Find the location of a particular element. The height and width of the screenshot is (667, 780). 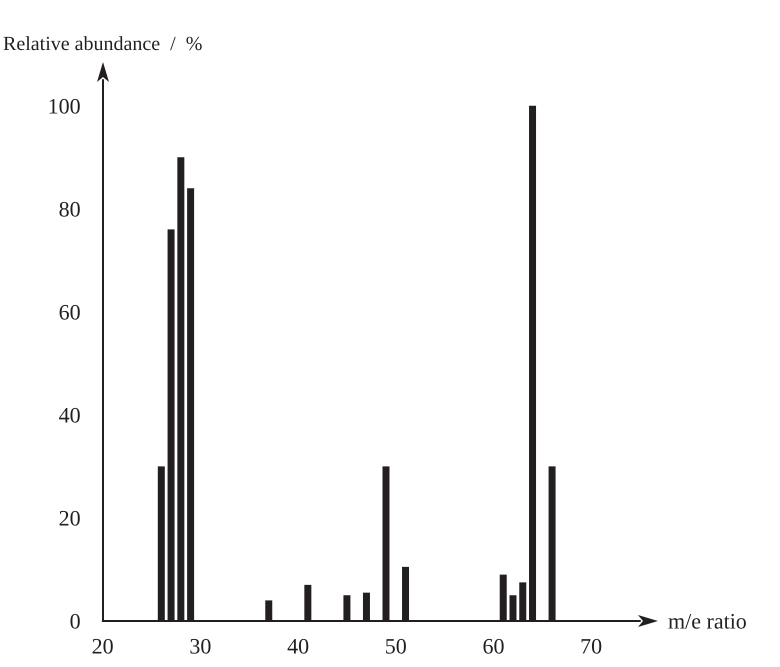

y-tick-label: 0 is located at coordinates (75, 621).